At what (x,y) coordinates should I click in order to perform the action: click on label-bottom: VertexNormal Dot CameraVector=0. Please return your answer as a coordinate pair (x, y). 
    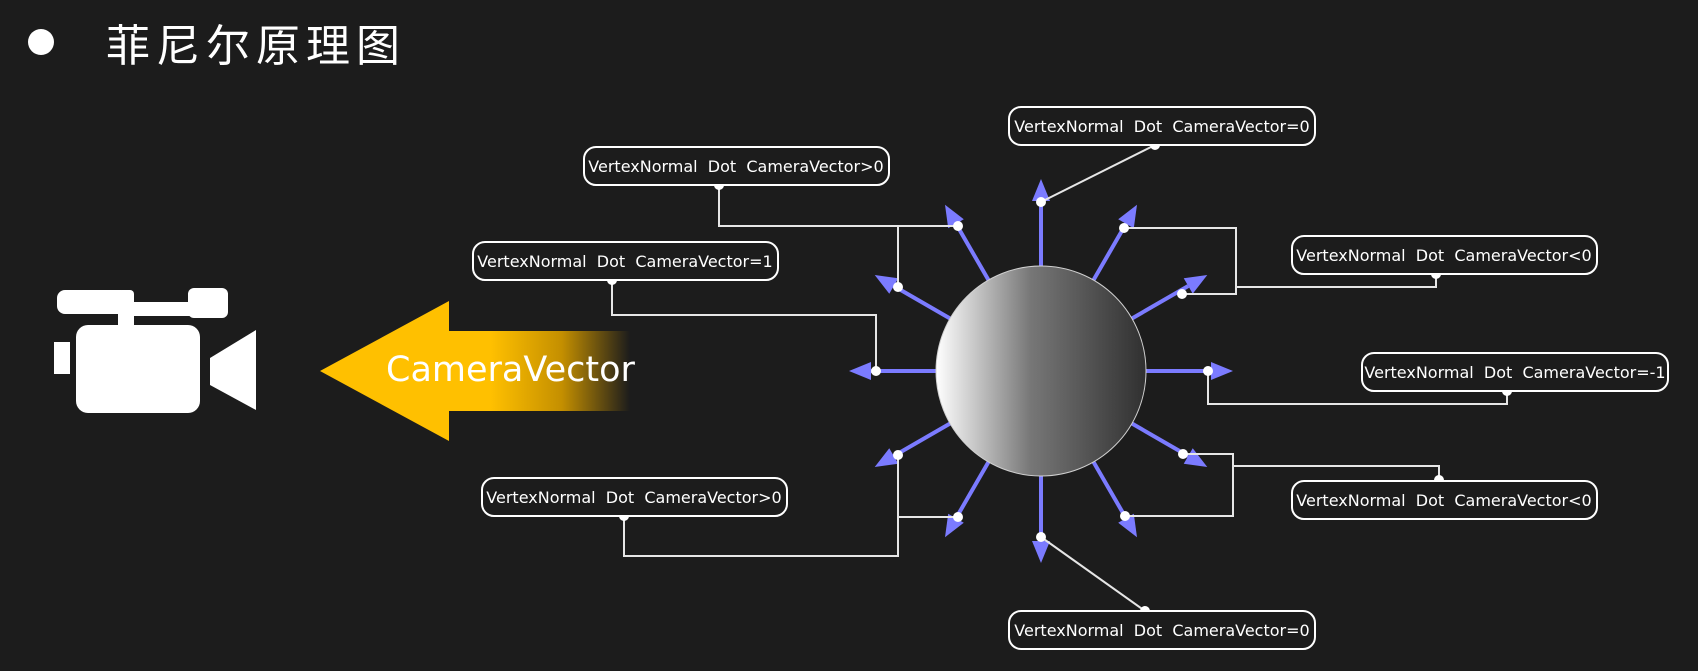
    Looking at the image, I should click on (1162, 630).